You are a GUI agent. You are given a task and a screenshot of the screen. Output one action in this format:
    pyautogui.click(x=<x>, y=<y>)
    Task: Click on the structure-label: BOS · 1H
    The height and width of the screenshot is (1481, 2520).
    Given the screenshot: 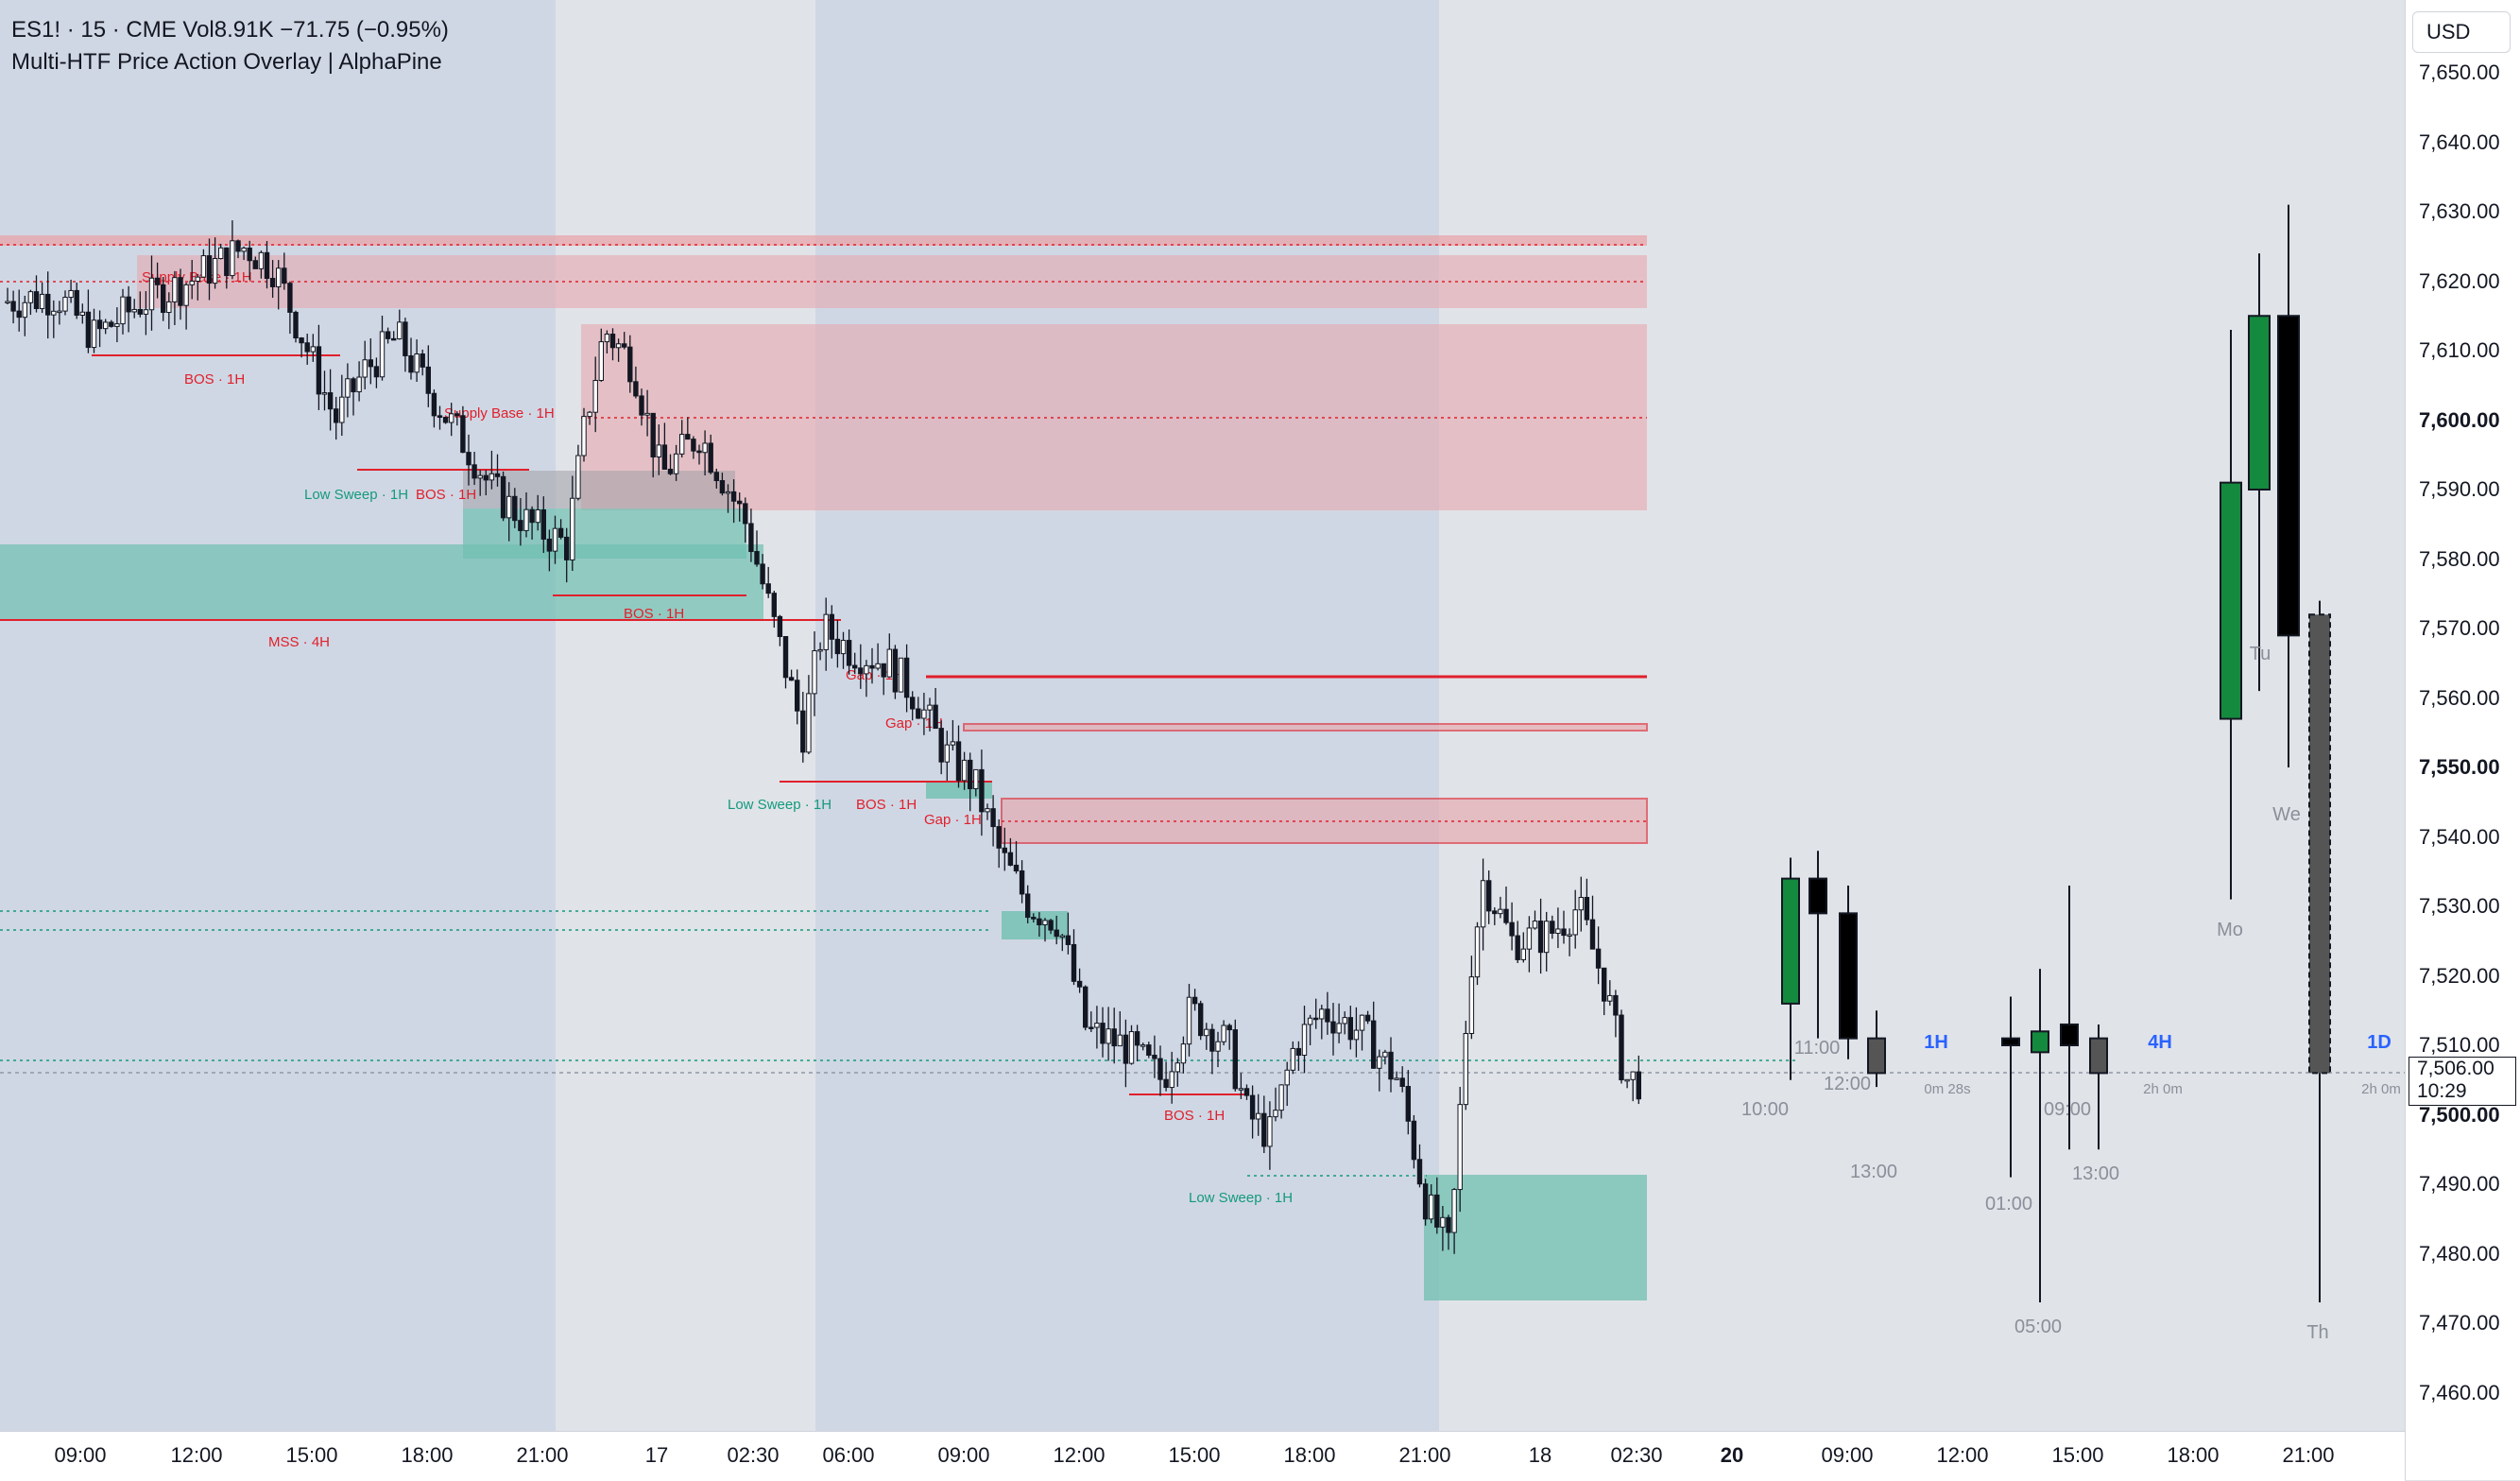 What is the action you would take?
    pyautogui.click(x=886, y=805)
    